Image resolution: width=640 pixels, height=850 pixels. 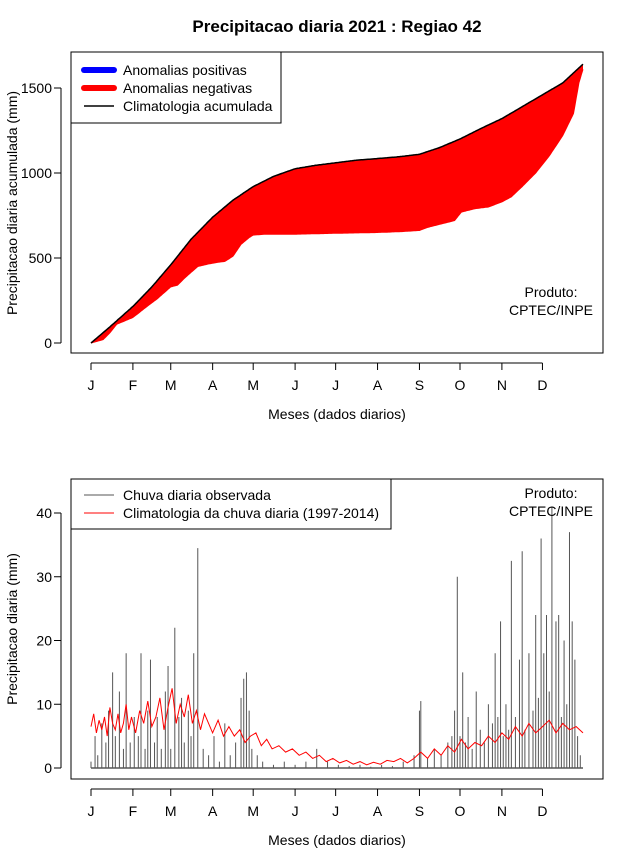 I want to click on top-x-tick-label: S, so click(x=419, y=385).